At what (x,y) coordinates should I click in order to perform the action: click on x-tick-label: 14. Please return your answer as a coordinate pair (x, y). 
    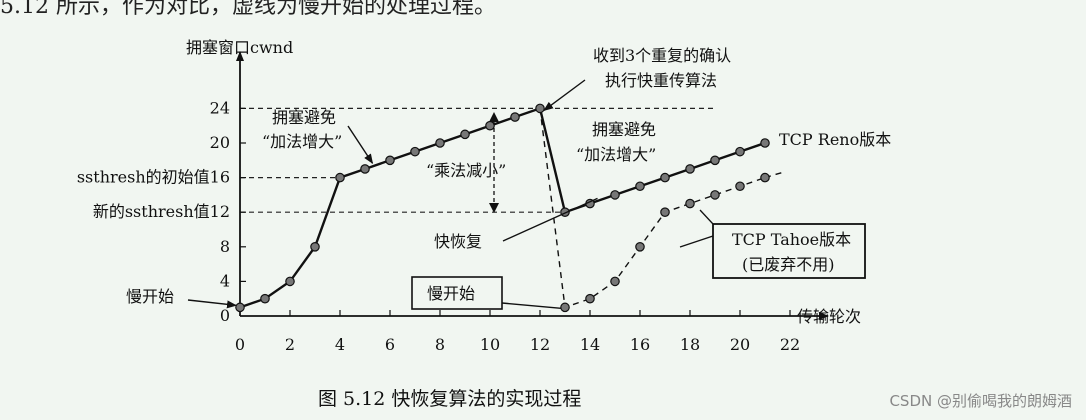
    Looking at the image, I should click on (590, 344).